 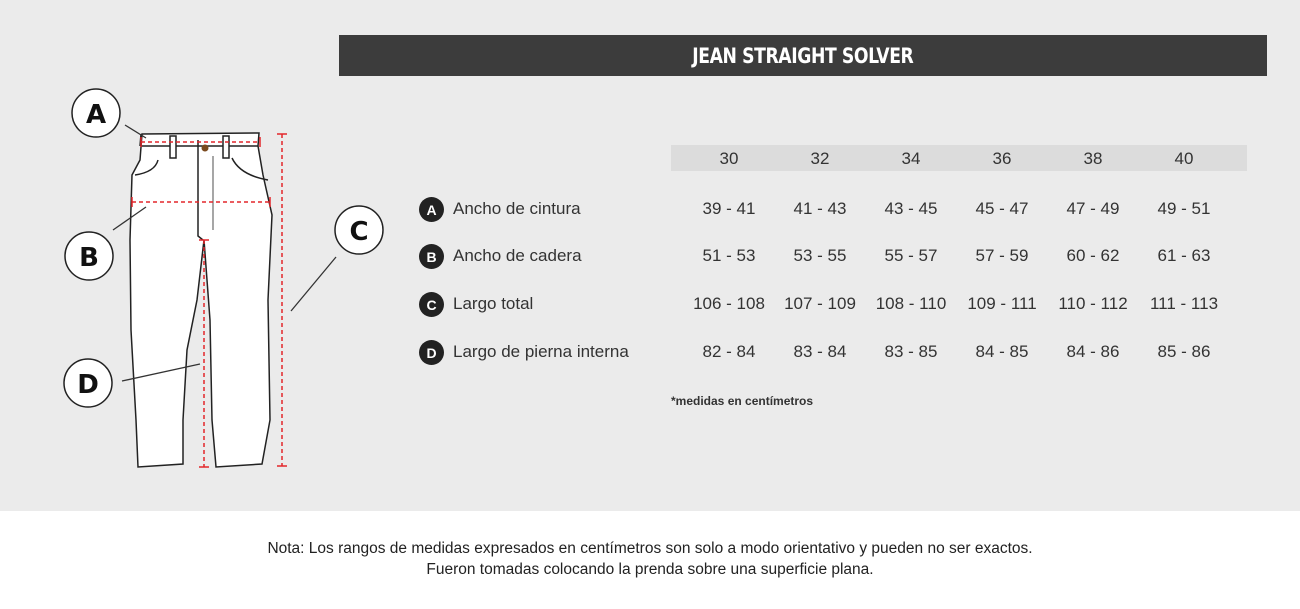 I want to click on table-cell: 53 - 55, so click(x=820, y=255).